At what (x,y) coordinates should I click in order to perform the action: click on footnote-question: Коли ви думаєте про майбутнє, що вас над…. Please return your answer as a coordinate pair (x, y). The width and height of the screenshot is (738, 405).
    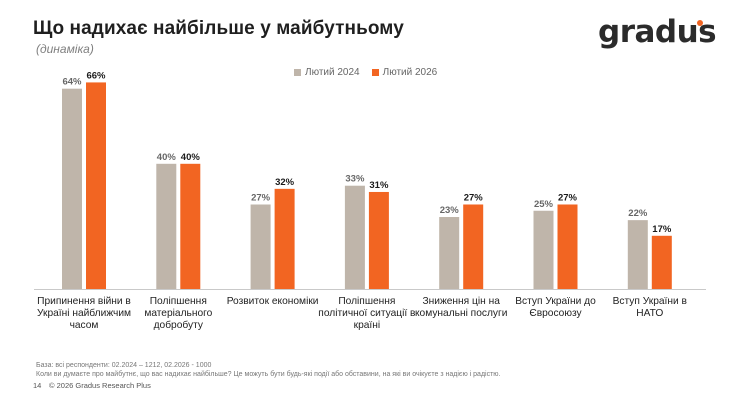
    Looking at the image, I should click on (268, 374).